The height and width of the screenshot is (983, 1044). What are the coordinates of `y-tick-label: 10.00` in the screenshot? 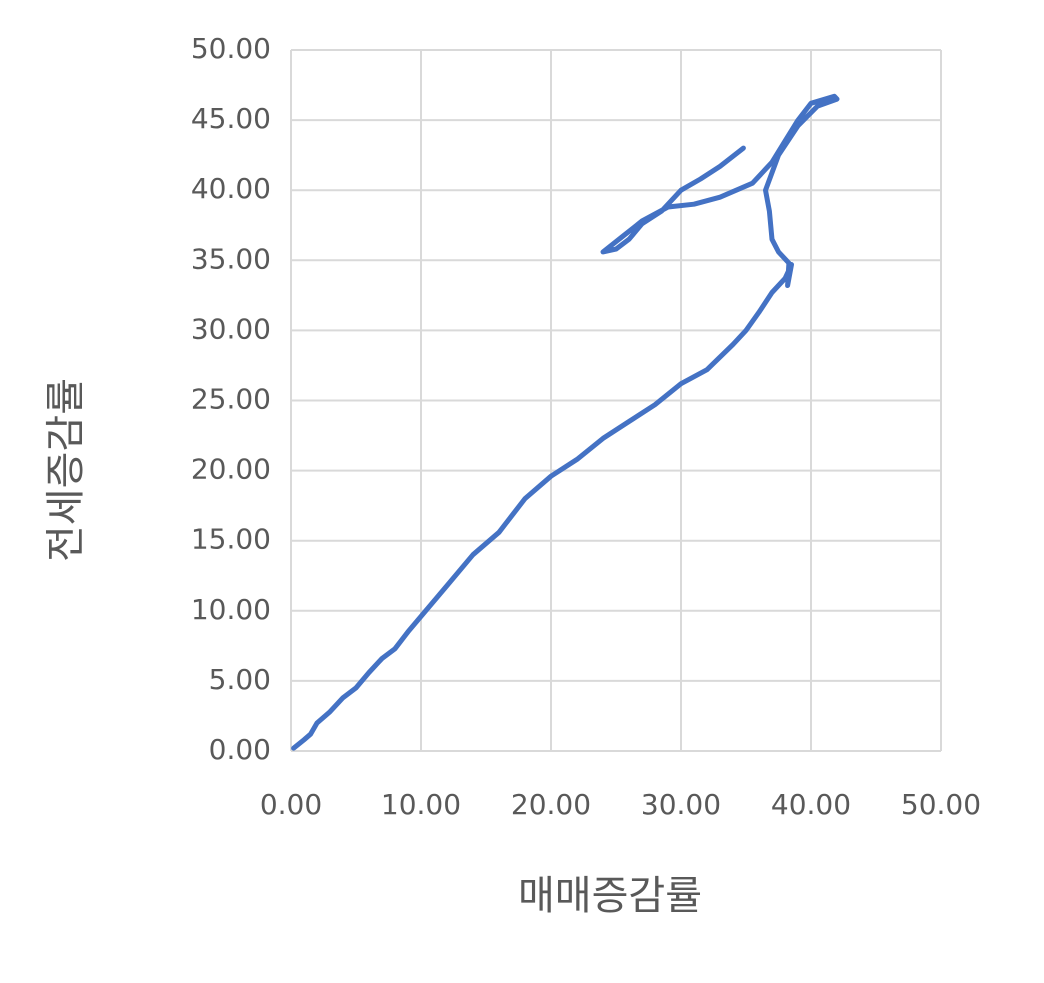 It's located at (231, 609).